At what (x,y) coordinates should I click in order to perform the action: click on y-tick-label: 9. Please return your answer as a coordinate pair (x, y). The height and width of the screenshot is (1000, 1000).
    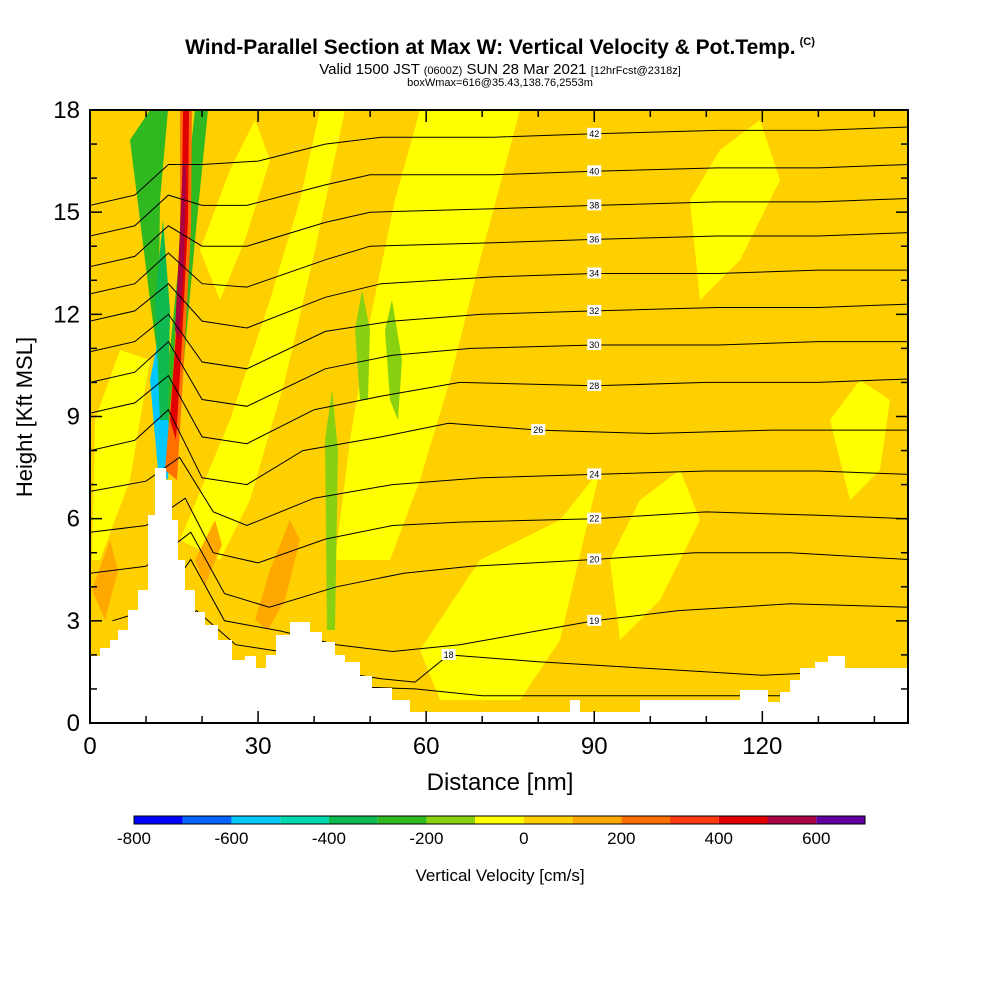
    Looking at the image, I should click on (73, 417).